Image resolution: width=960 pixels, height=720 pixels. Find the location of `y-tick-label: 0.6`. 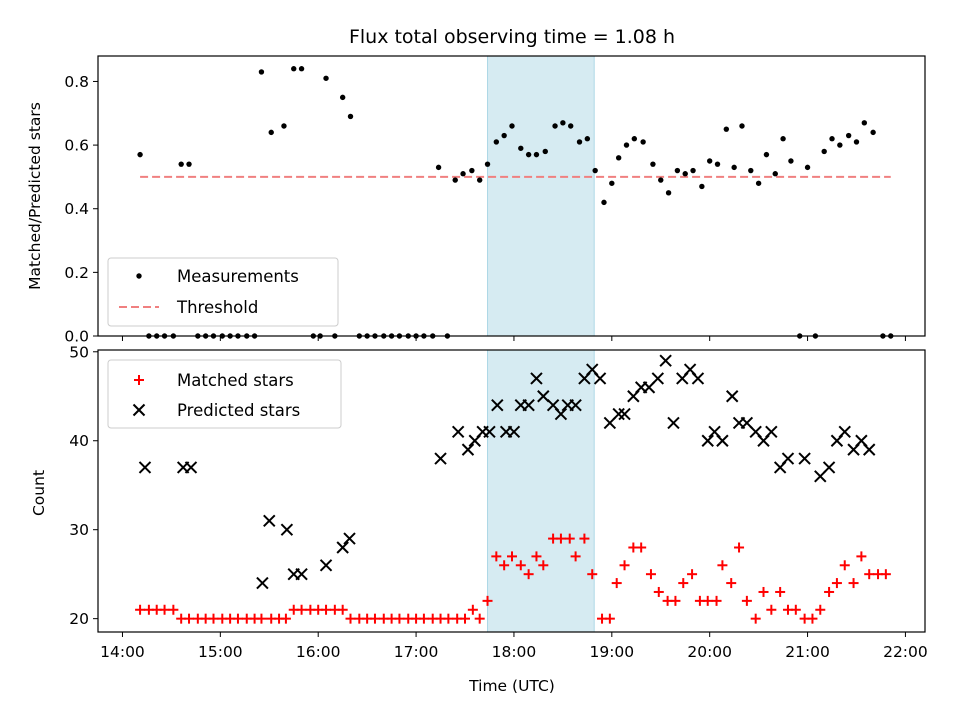

y-tick-label: 0.6 is located at coordinates (76, 146).